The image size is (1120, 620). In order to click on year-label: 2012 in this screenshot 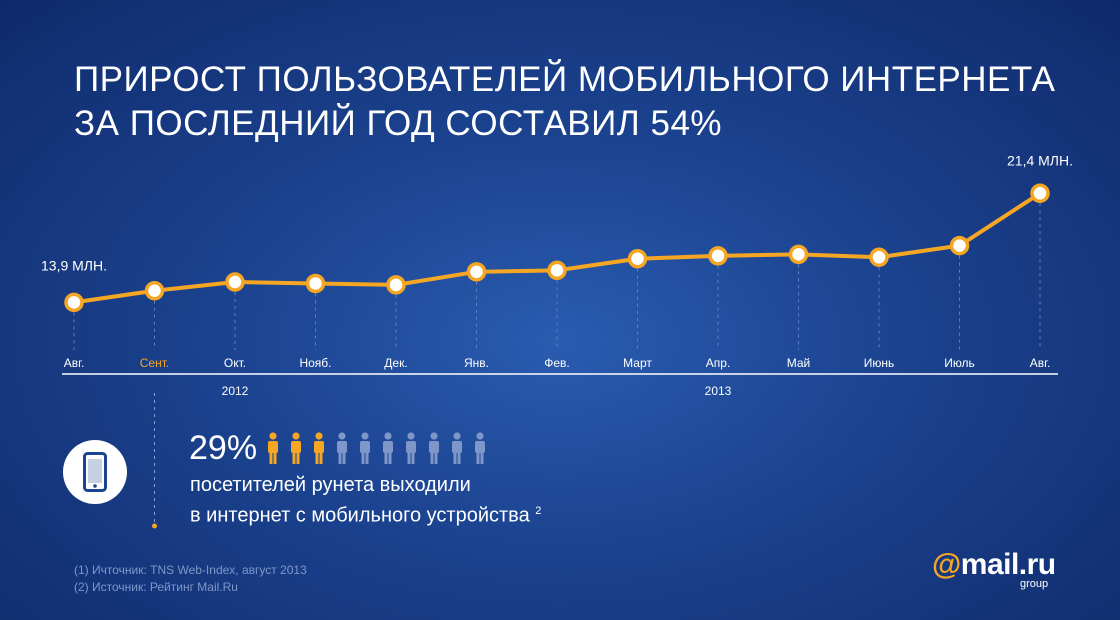, I will do `click(235, 391)`.